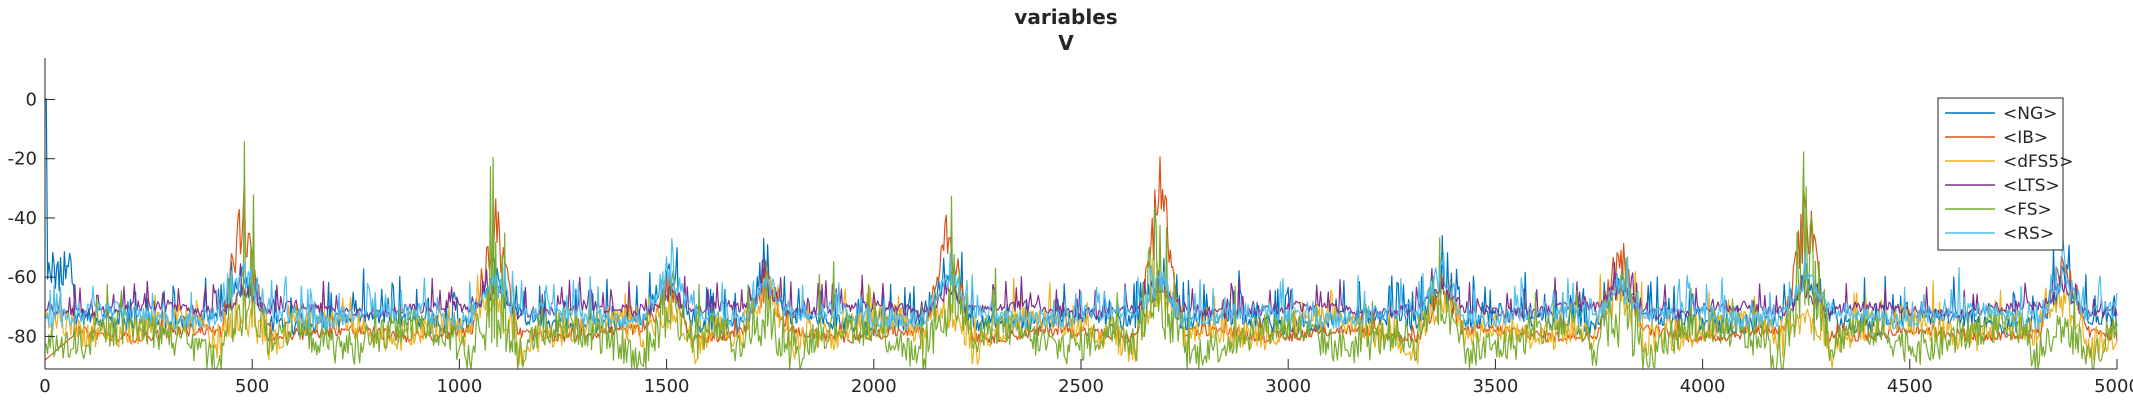  Describe the element at coordinates (31, 99) in the screenshot. I see `y-tick-label: 0` at that location.